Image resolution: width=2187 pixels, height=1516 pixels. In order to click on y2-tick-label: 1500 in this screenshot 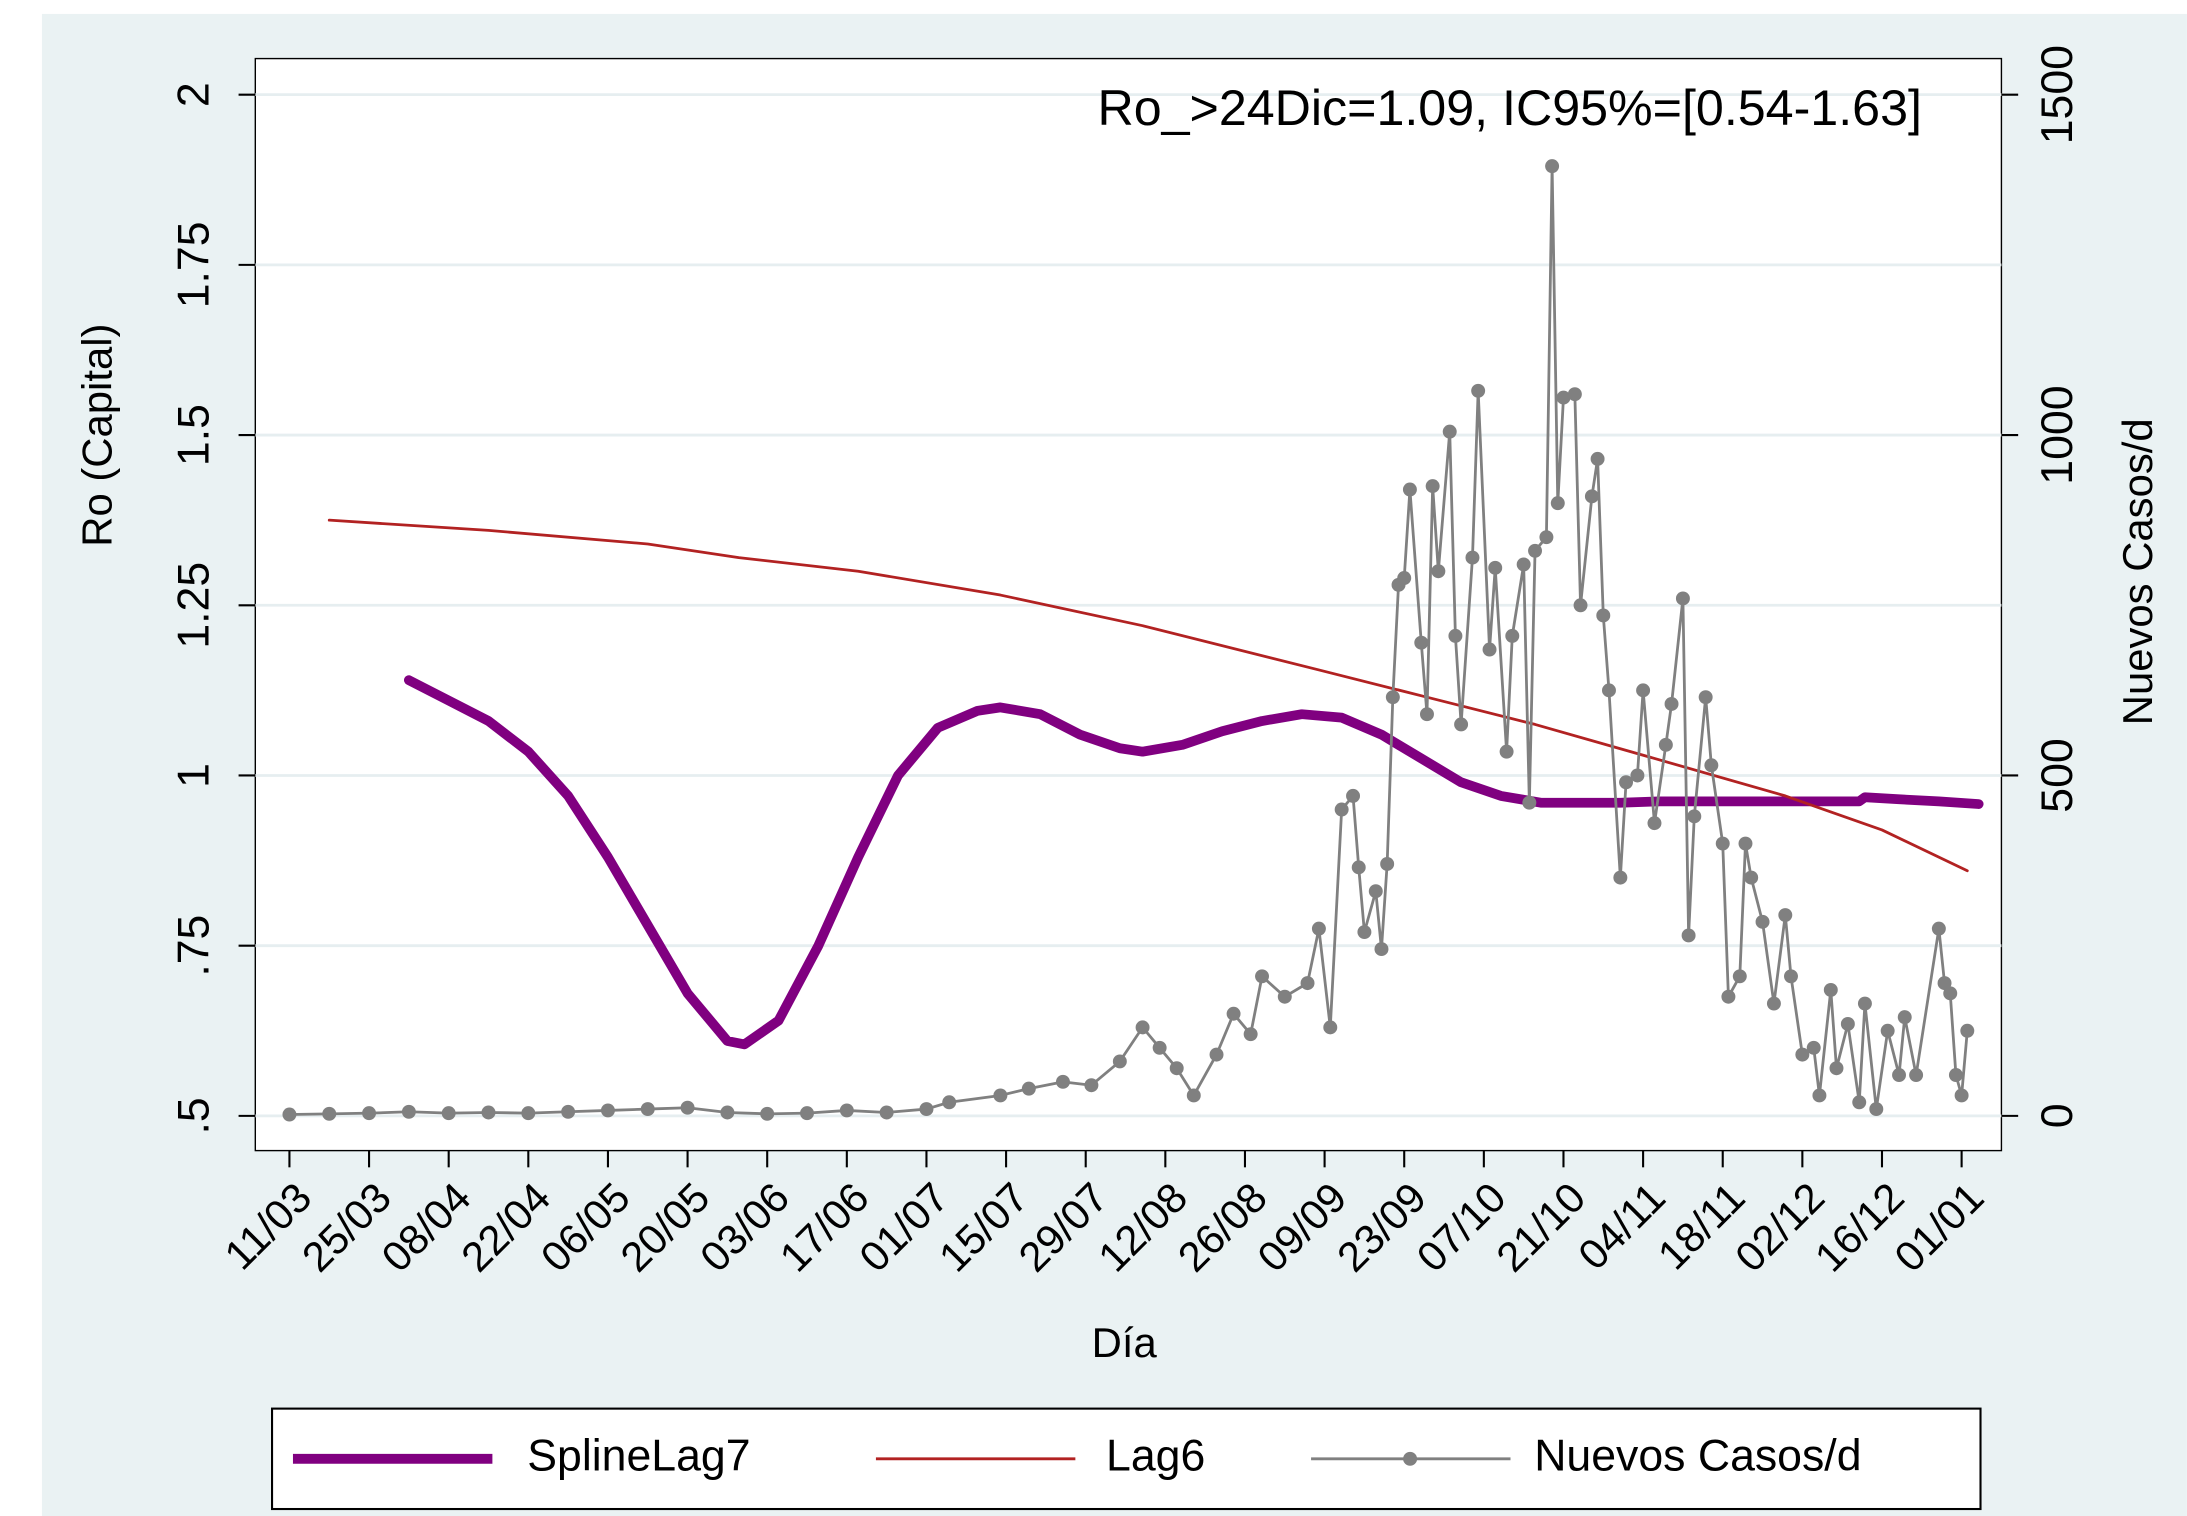, I will do `click(2057, 94)`.